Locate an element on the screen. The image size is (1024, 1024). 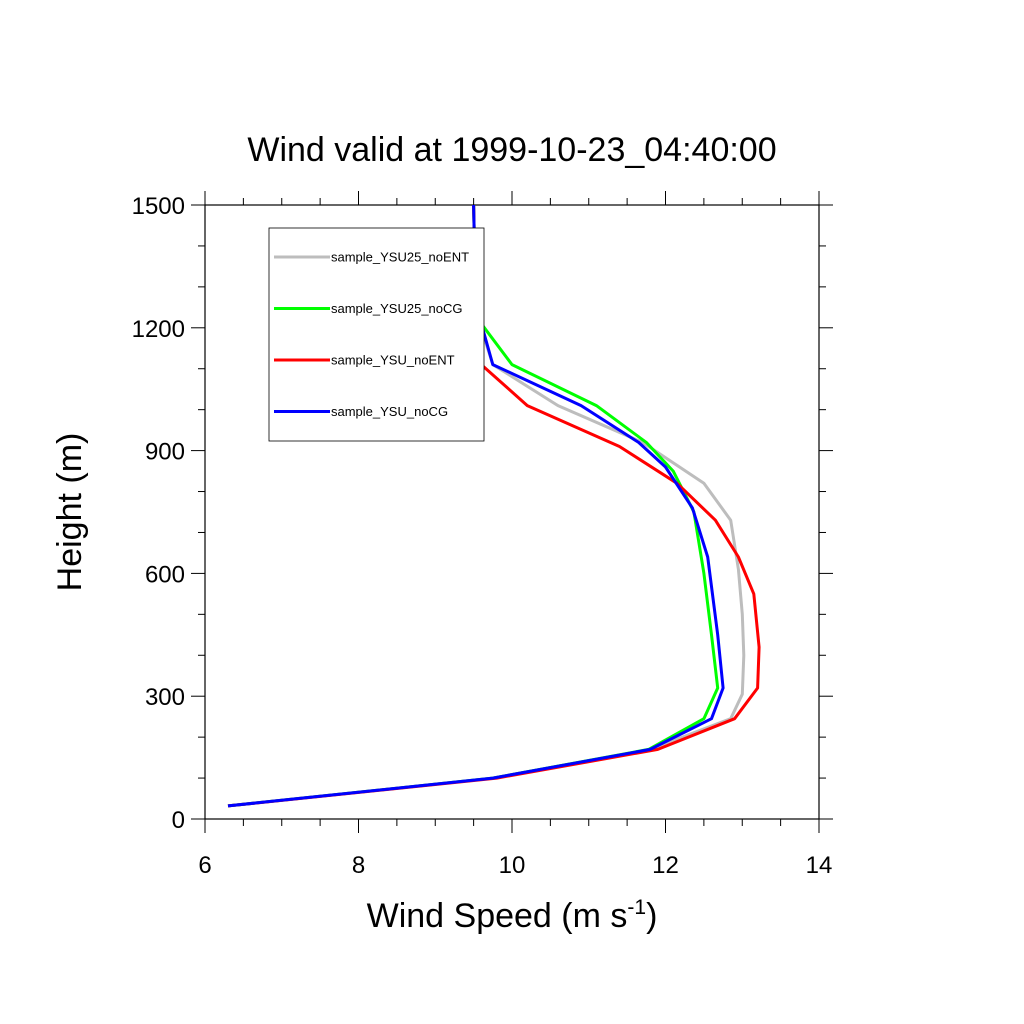
y-tick-label: 1500 is located at coordinates (158, 206).